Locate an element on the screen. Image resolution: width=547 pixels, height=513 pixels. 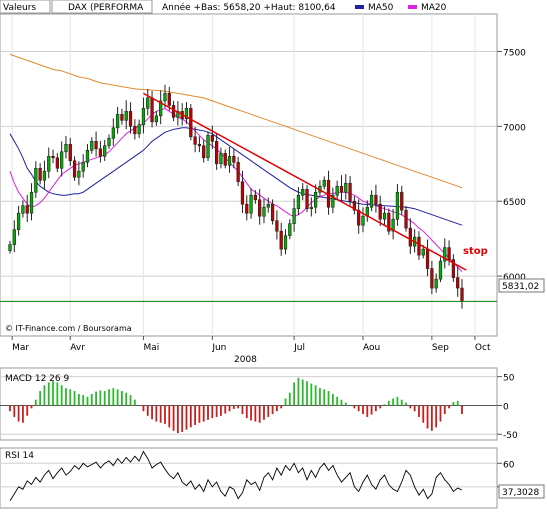
rsi-line is located at coordinates (236, 476).